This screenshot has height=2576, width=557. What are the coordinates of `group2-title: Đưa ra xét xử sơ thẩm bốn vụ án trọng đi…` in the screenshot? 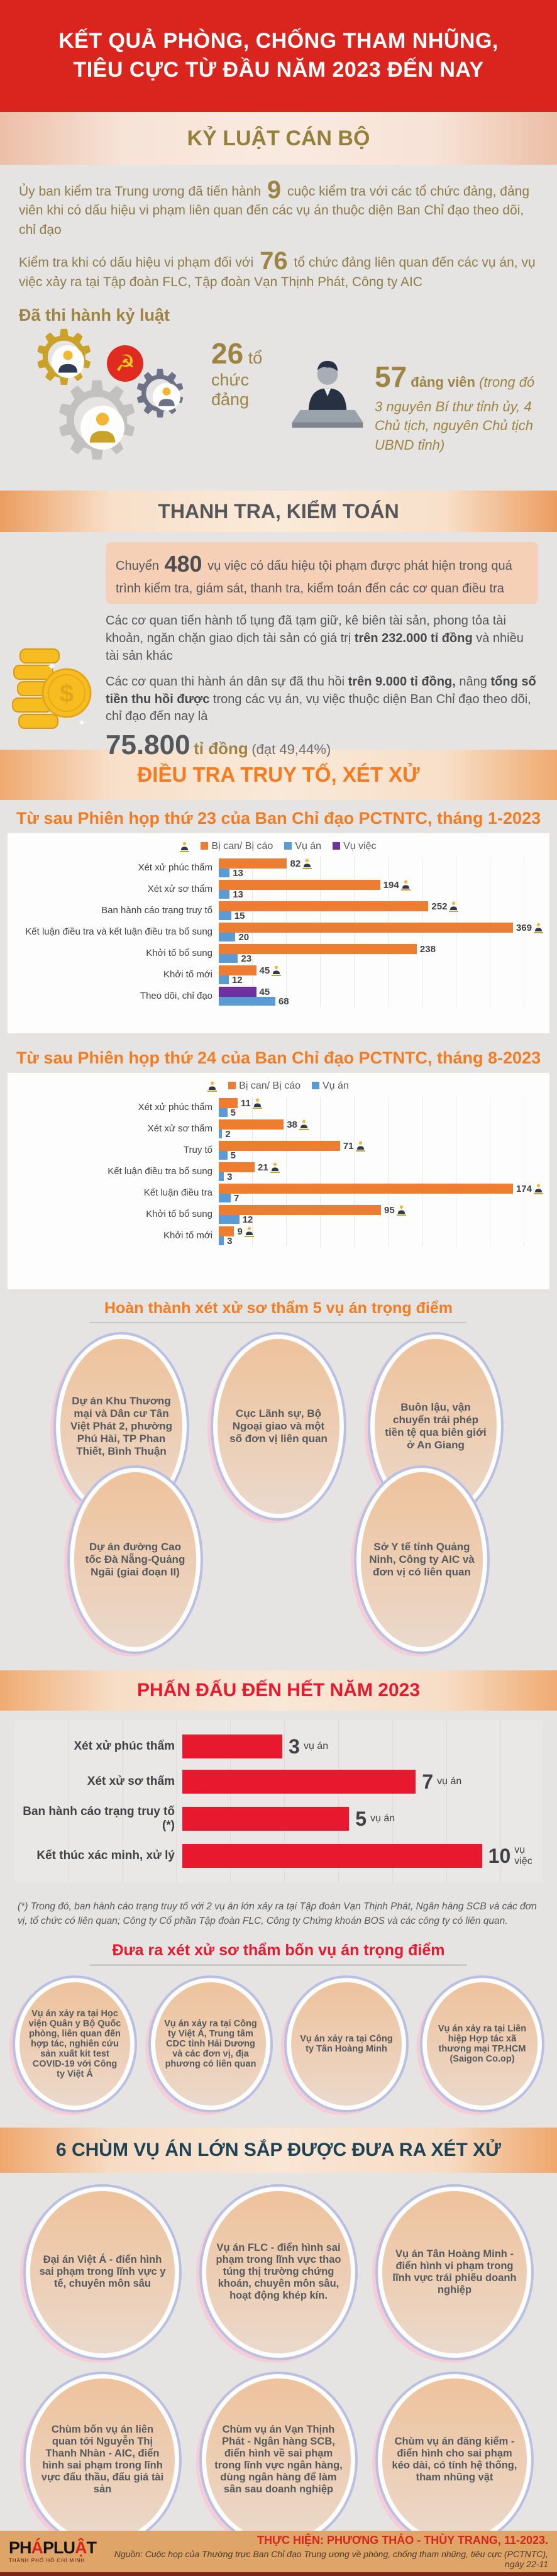 It's located at (278, 1950).